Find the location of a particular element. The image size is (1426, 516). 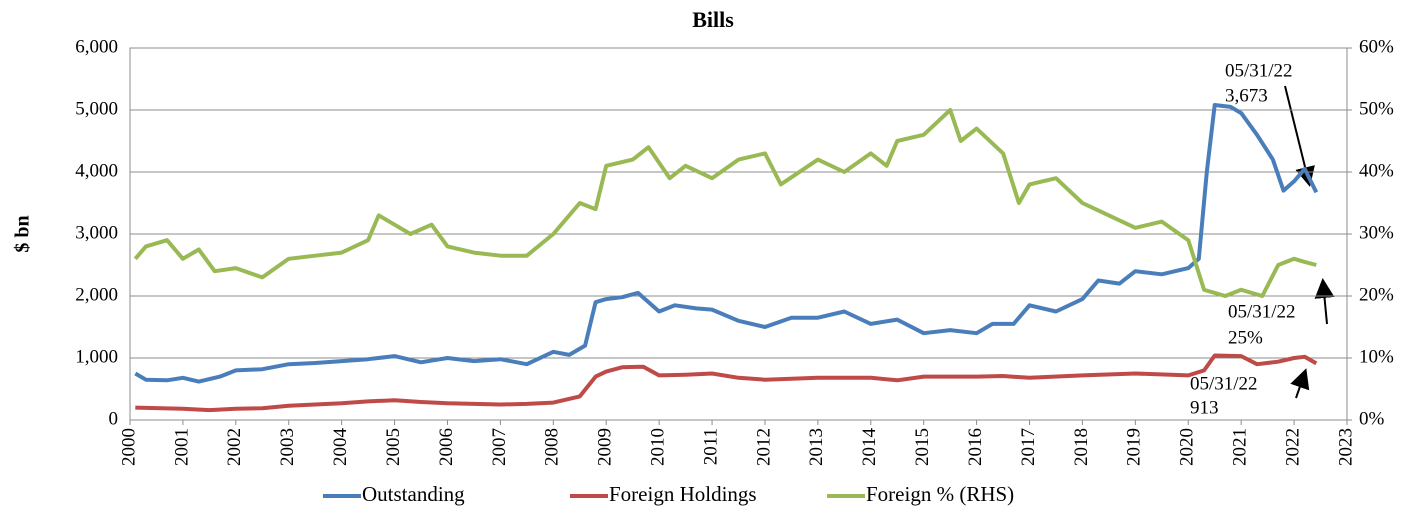

legend-item: Foreign % (RHS) is located at coordinates (920, 494).